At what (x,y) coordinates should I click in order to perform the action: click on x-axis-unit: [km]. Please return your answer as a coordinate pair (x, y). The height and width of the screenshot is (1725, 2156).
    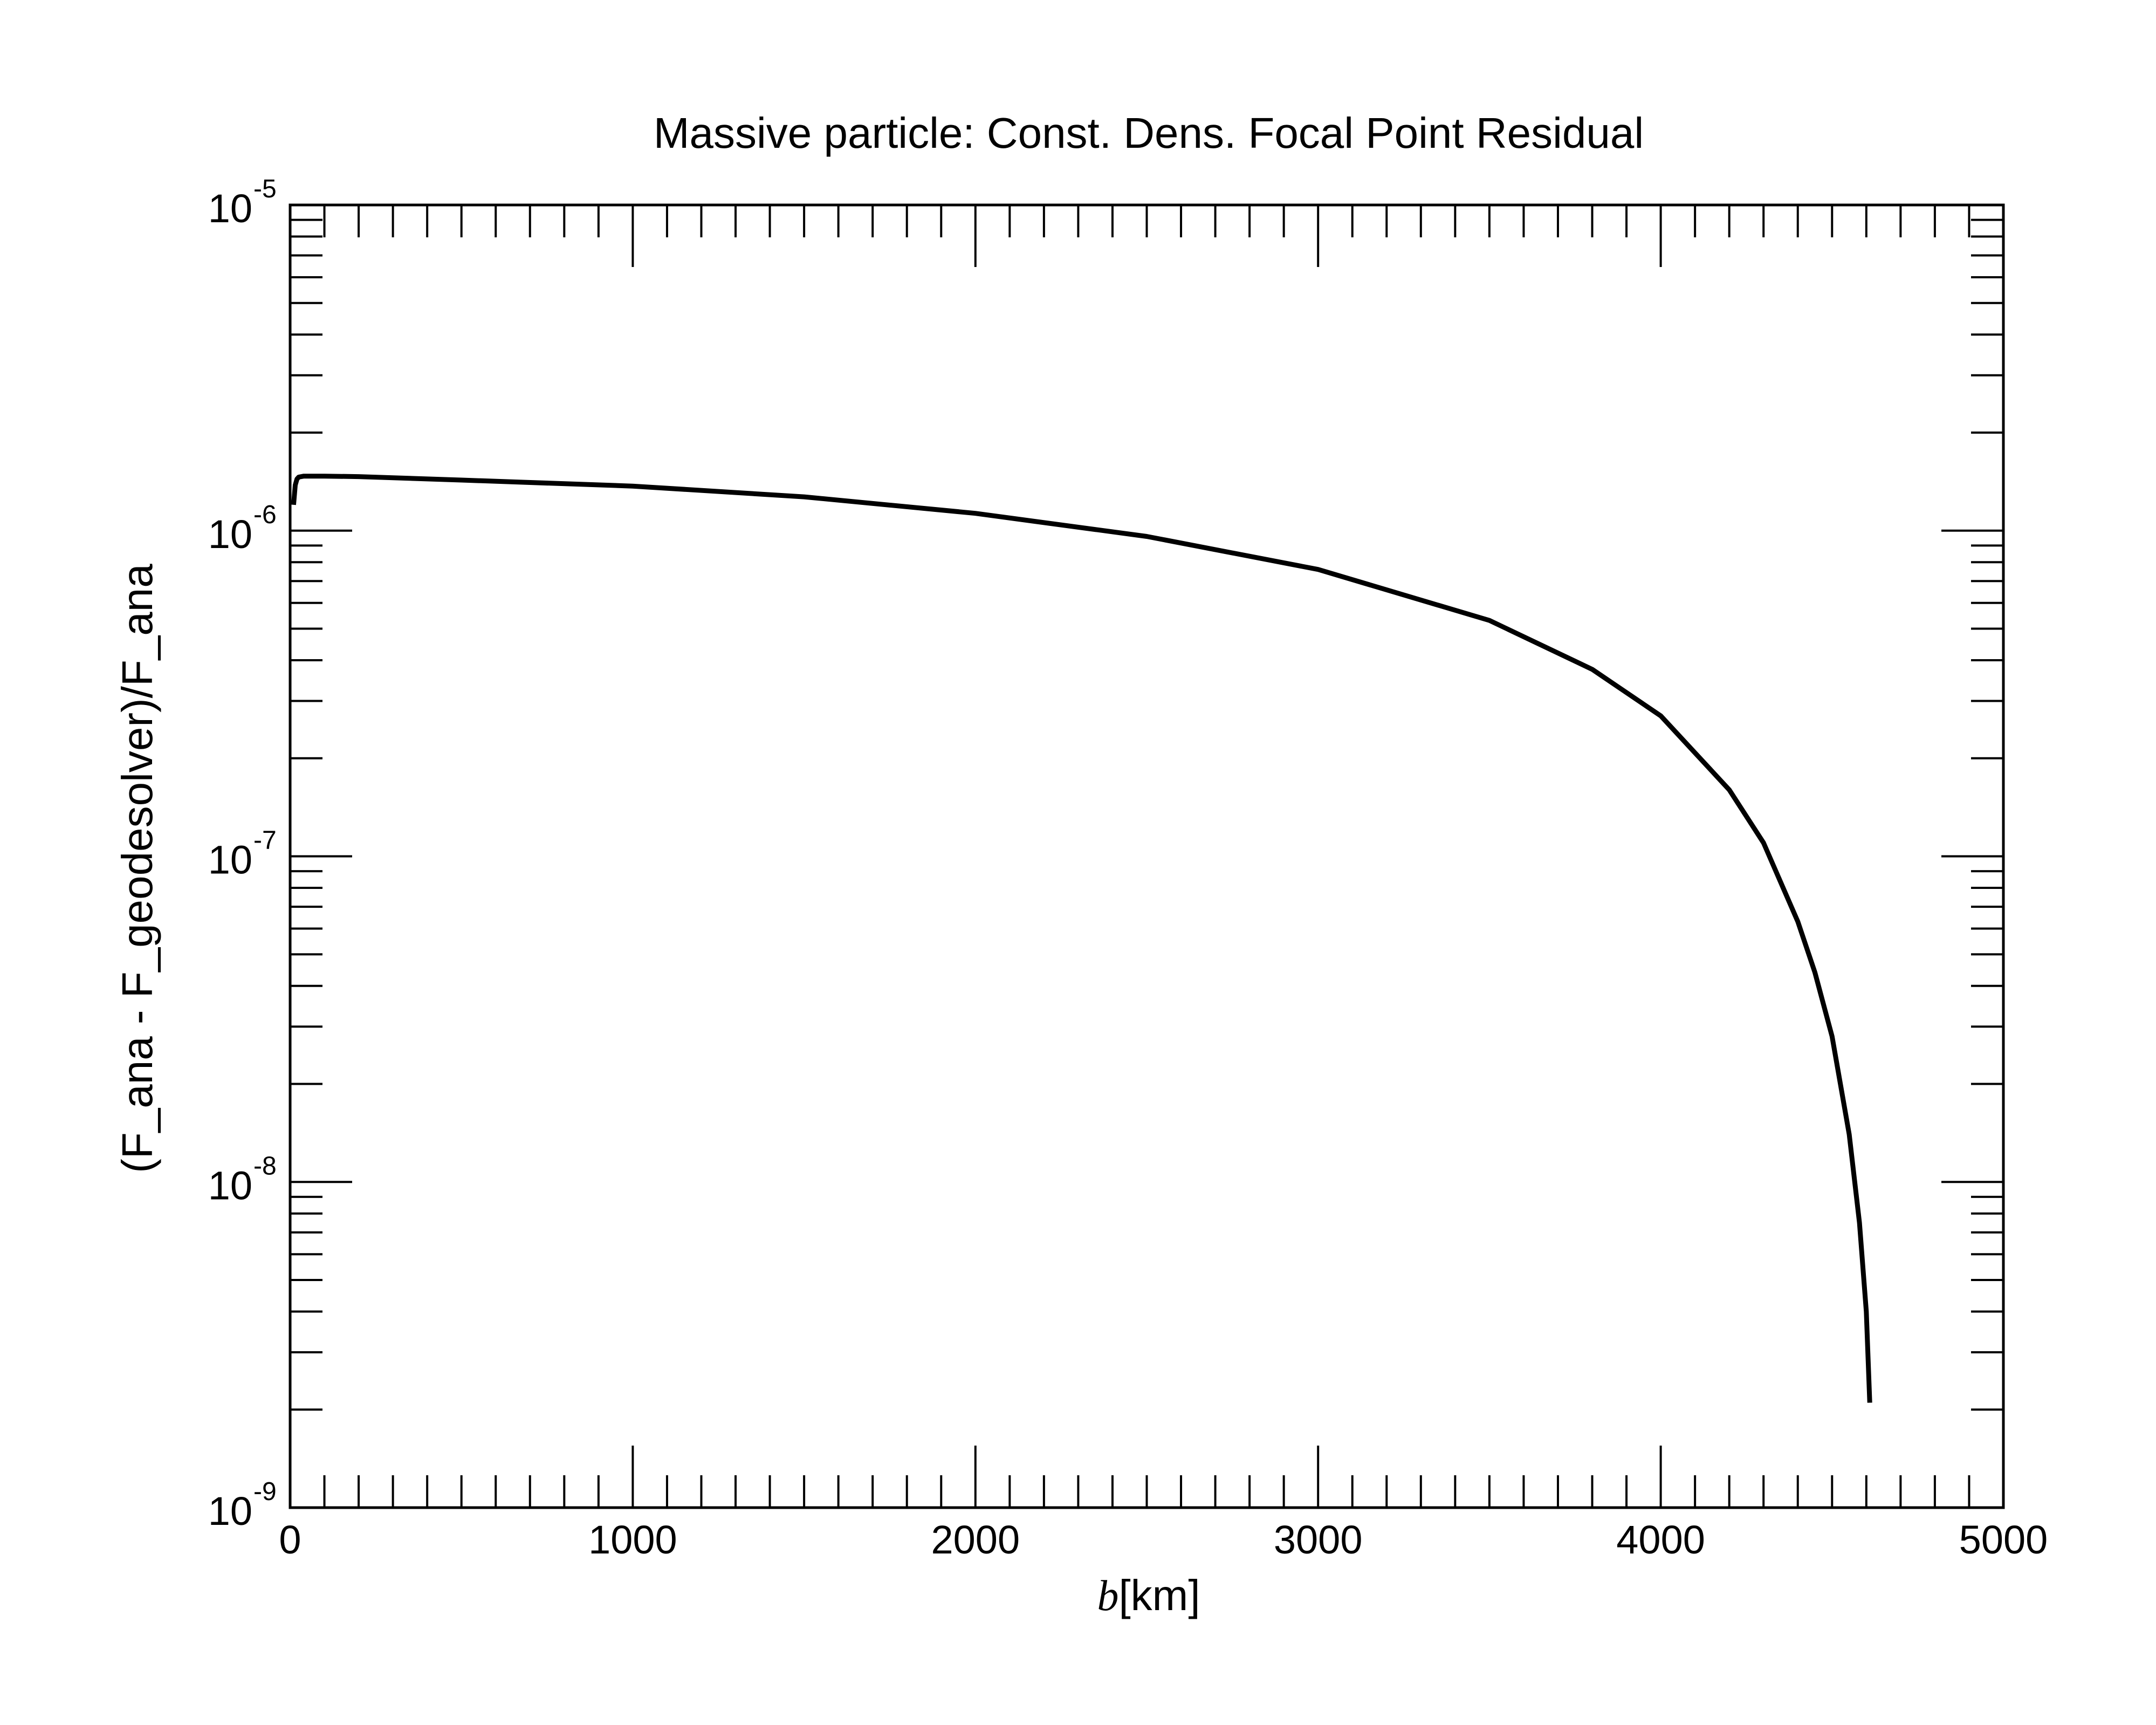
    Looking at the image, I should click on (1159, 1595).